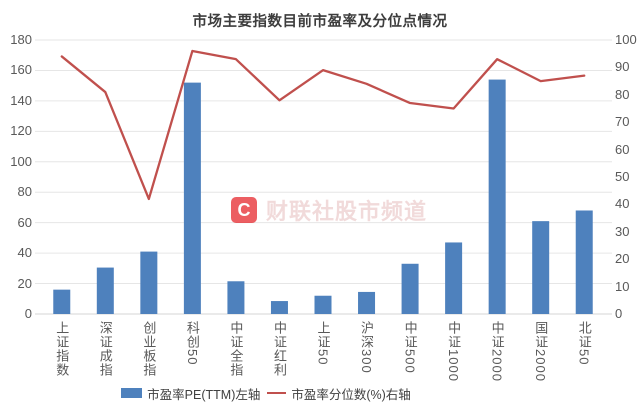  I want to click on legend-item-pe: 市盈率PE(TTM)左轴, so click(190, 393).